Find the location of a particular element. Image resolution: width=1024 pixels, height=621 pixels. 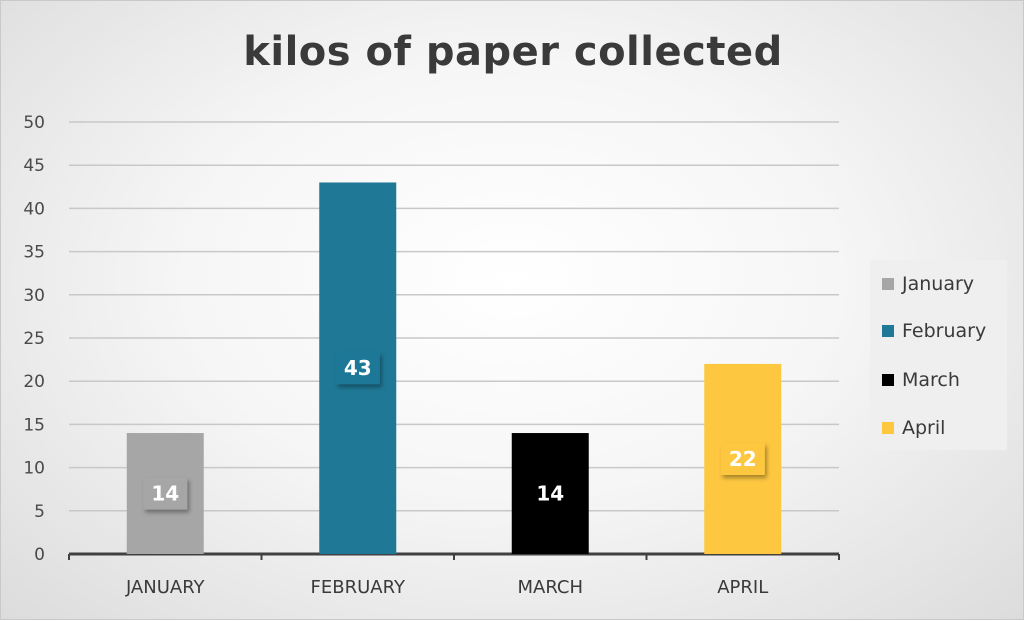

x-category-label: MARCH is located at coordinates (550, 587).